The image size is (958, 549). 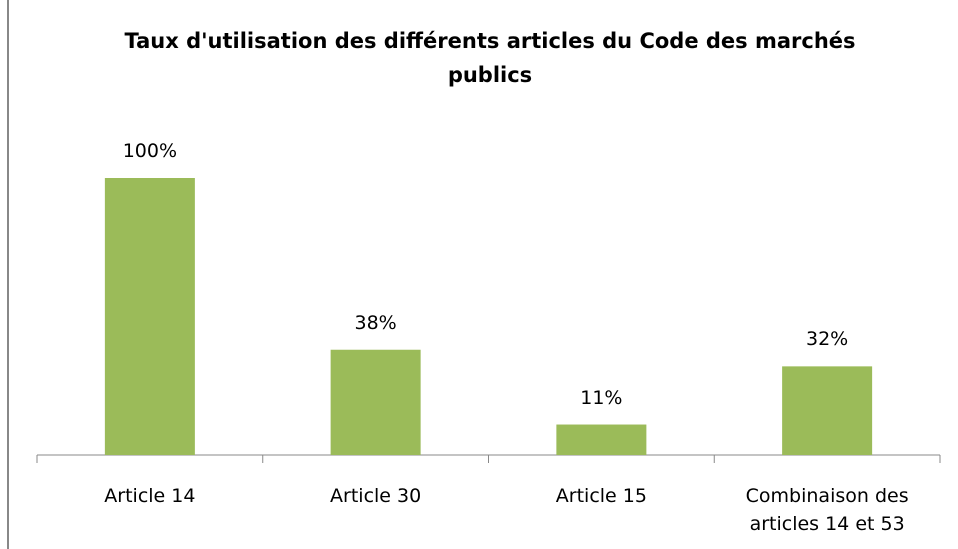 What do you see at coordinates (601, 496) in the screenshot?
I see `x-tick-label: Article 15` at bounding box center [601, 496].